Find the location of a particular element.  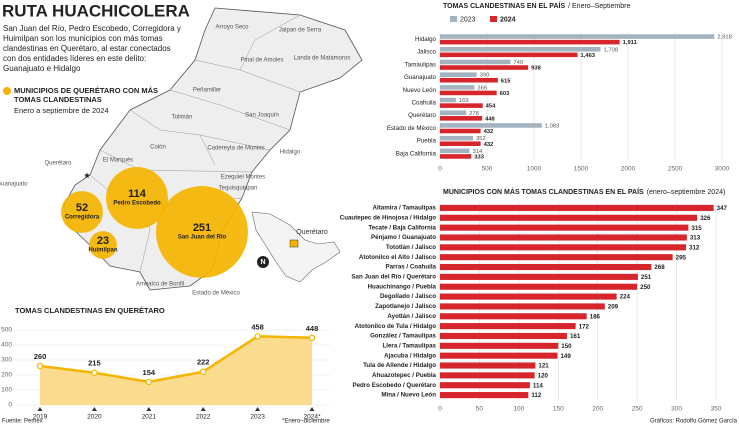

line is located at coordinates (176, 359).